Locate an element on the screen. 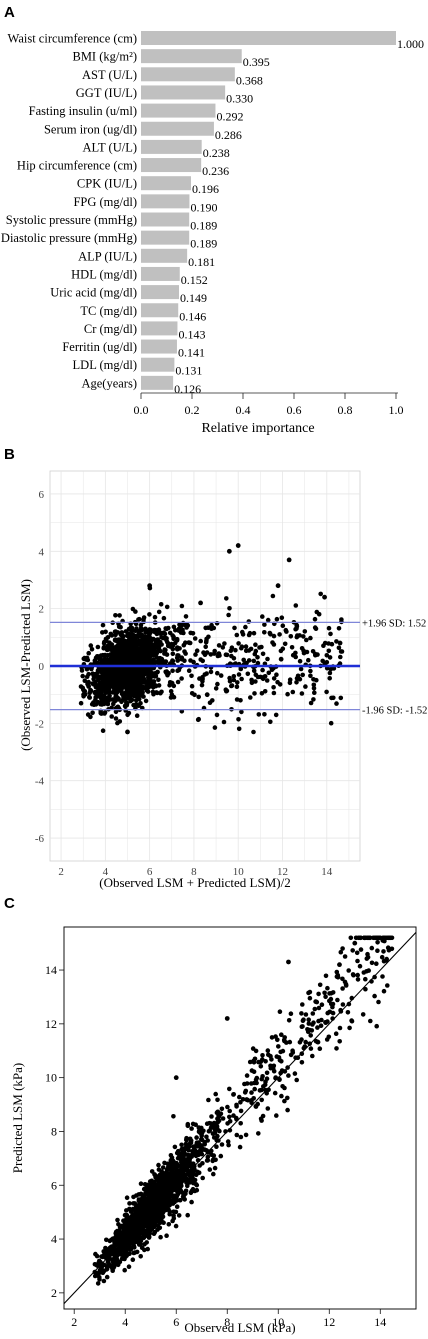 Image resolution: width=428 pixels, height=1339 pixels. panel-b-limit-labels: +1.96 SD: 1.52 -1.96 SD: -1.52 is located at coordinates (394, 667).